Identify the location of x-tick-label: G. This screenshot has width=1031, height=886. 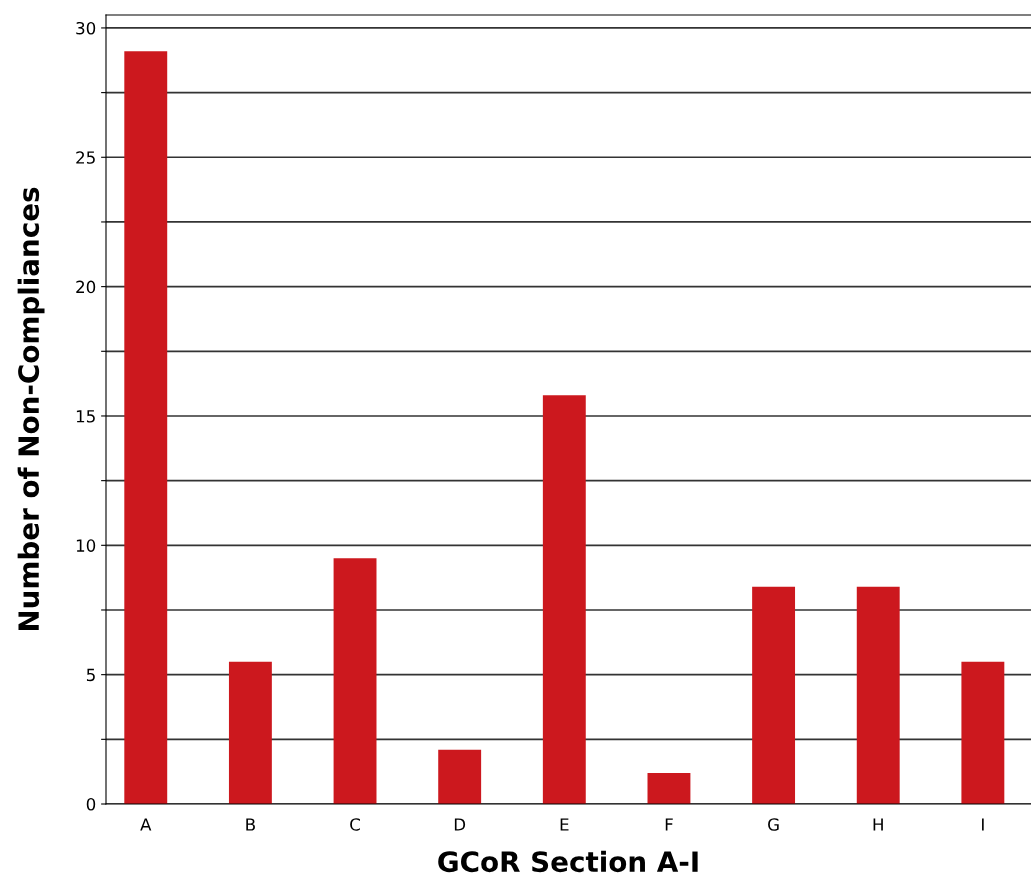
(773, 824).